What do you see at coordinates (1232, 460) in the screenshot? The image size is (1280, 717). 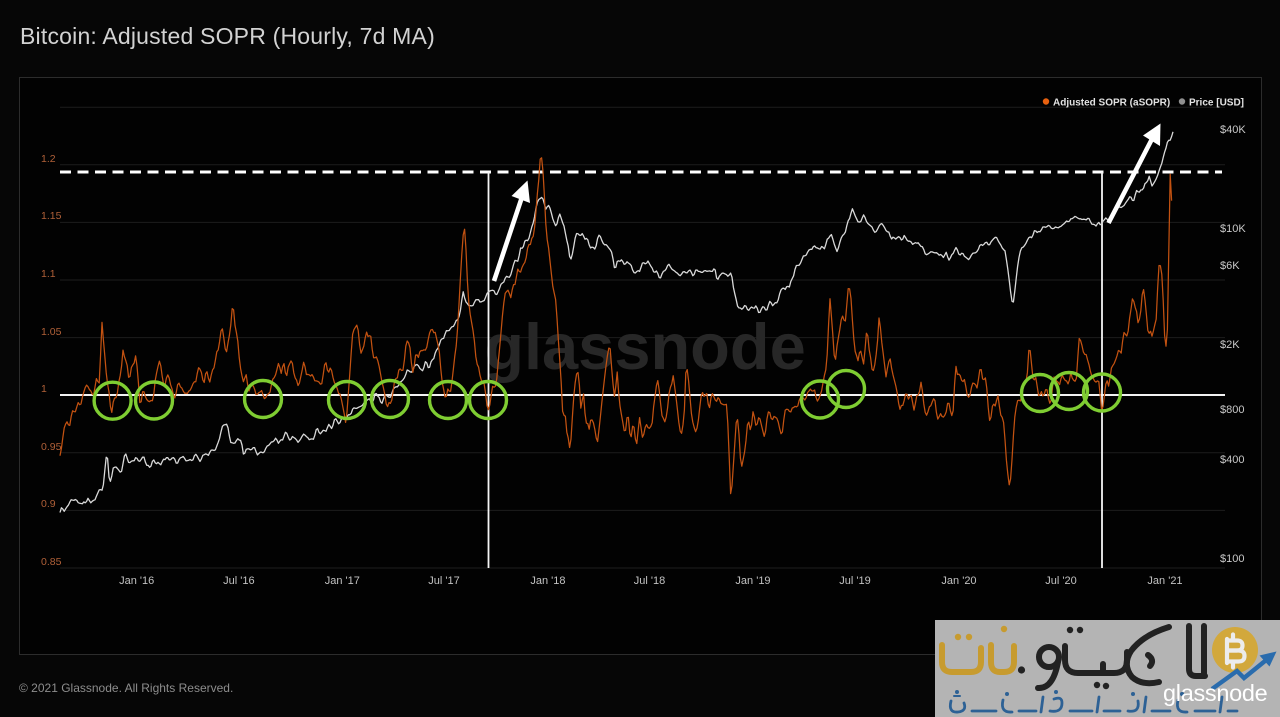 I see `svg-text: $400` at bounding box center [1232, 460].